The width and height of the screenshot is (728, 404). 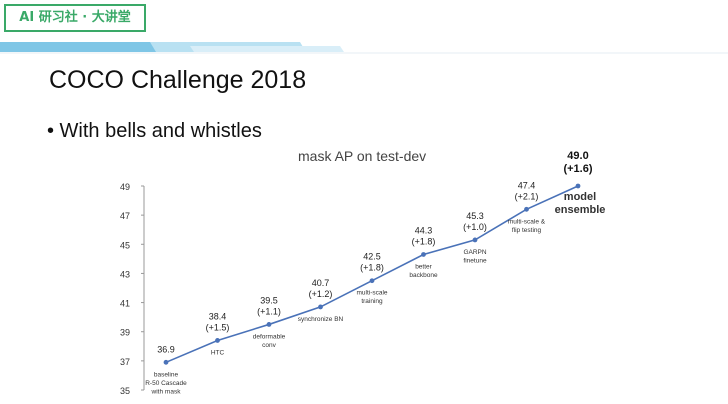 I want to click on data-value-label: 36.9, so click(x=166, y=349).